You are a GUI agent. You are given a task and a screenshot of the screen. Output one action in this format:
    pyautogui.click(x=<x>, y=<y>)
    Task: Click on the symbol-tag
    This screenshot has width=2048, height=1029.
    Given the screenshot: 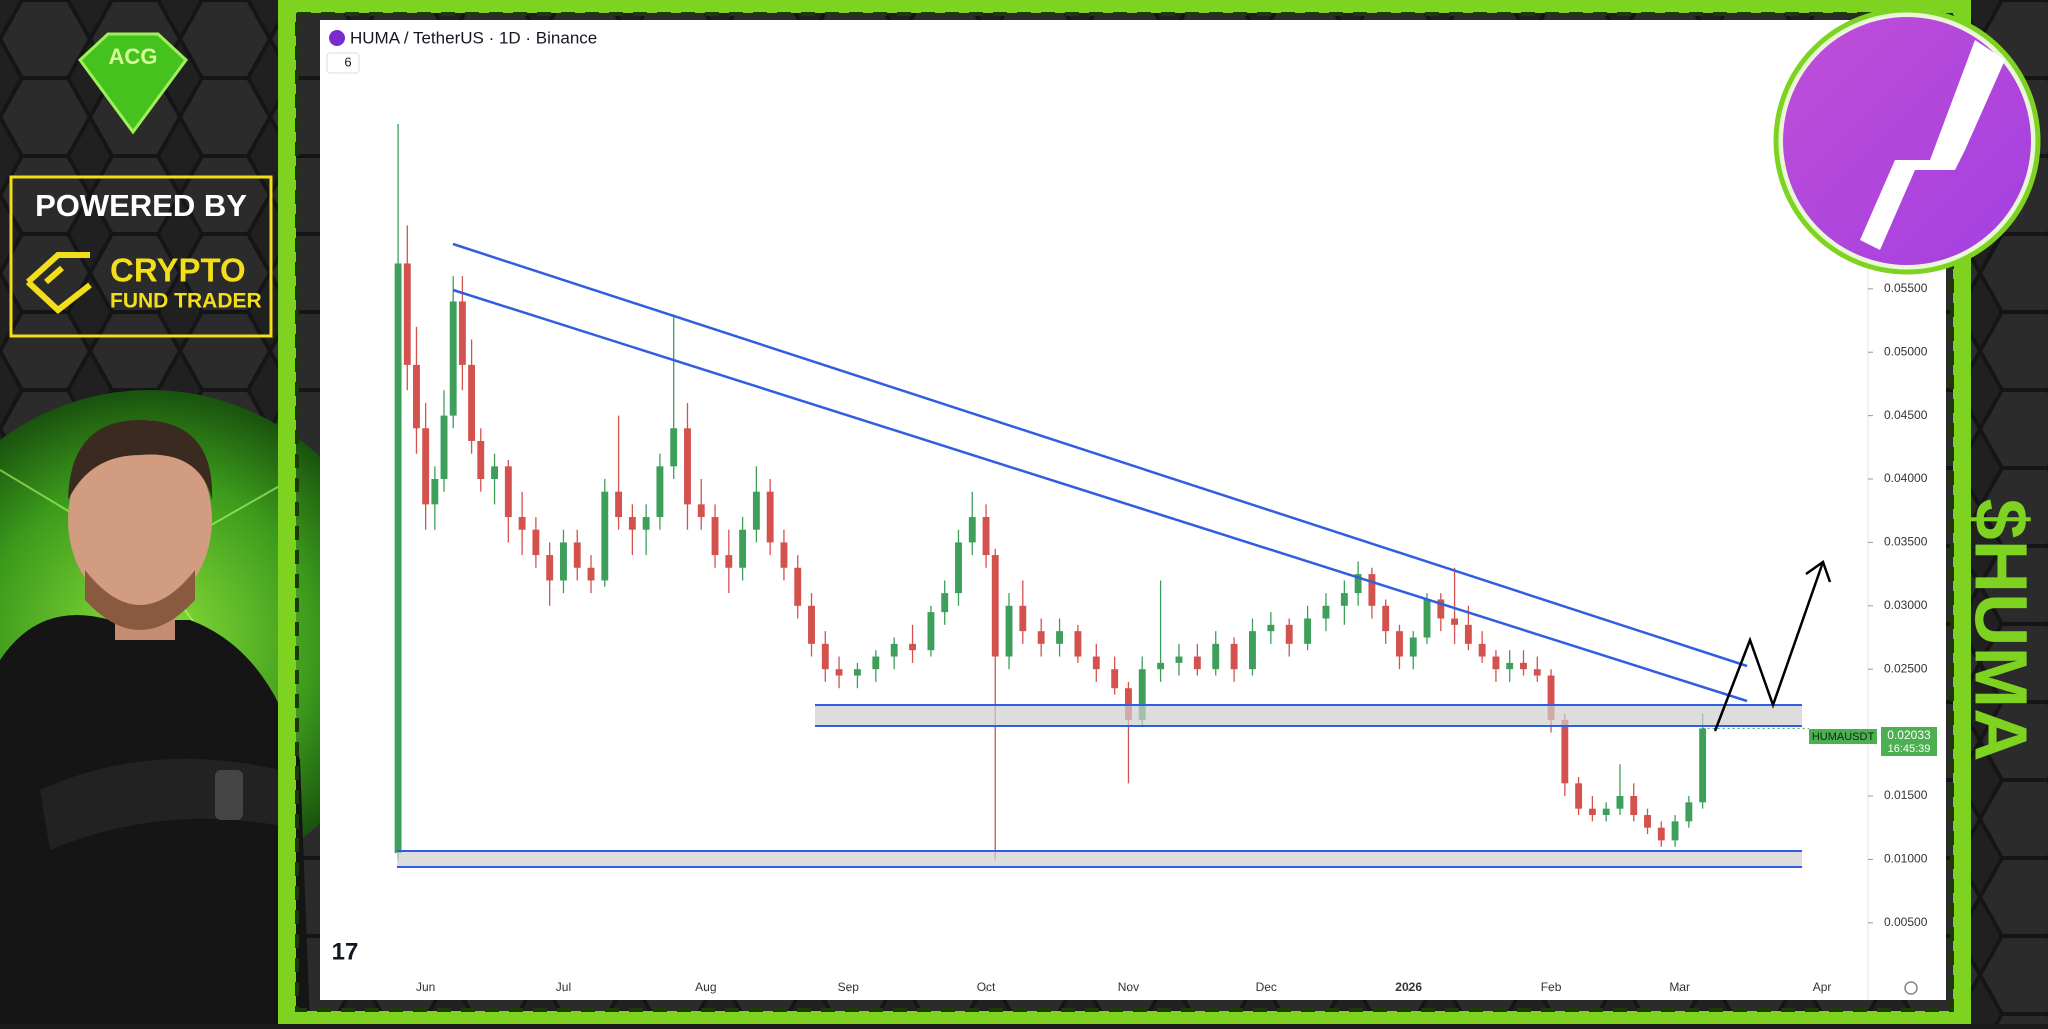 What is the action you would take?
    pyautogui.click(x=1843, y=736)
    